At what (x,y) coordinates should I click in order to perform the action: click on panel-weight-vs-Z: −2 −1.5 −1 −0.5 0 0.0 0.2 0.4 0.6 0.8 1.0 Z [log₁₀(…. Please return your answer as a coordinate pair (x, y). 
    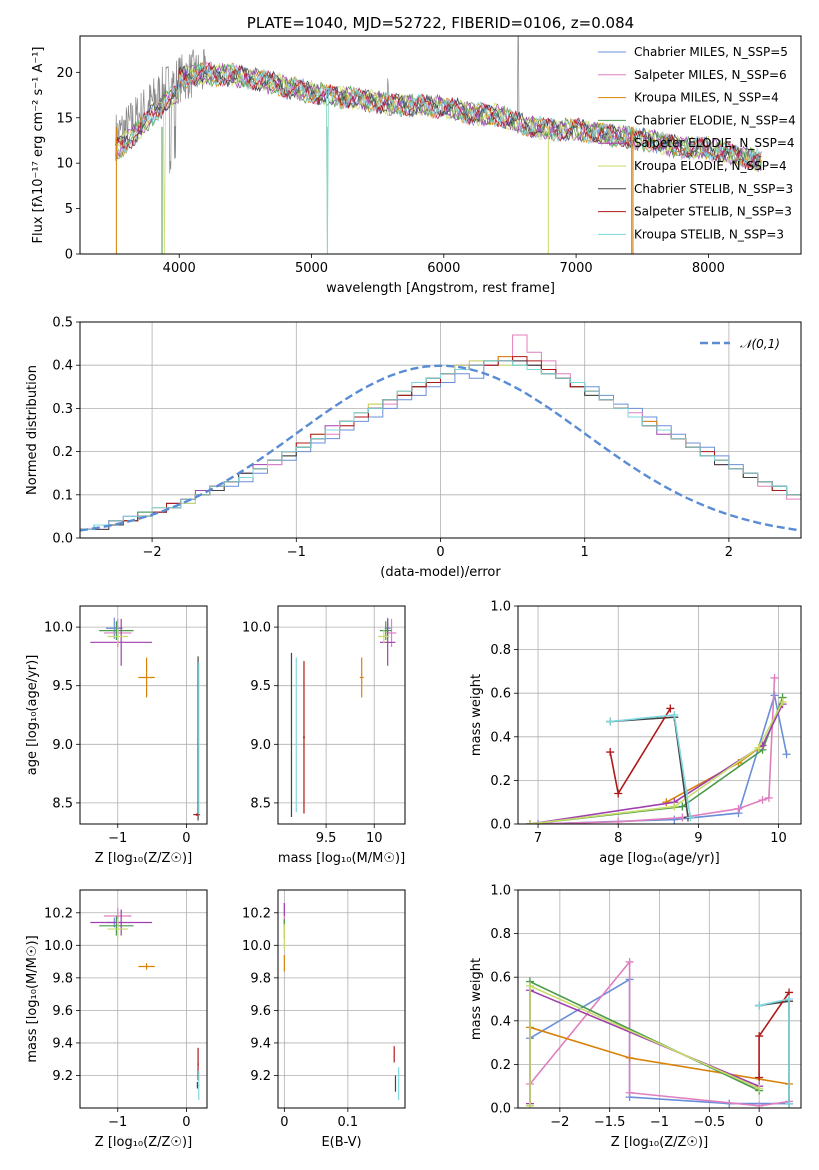
    Looking at the image, I should click on (635, 1017).